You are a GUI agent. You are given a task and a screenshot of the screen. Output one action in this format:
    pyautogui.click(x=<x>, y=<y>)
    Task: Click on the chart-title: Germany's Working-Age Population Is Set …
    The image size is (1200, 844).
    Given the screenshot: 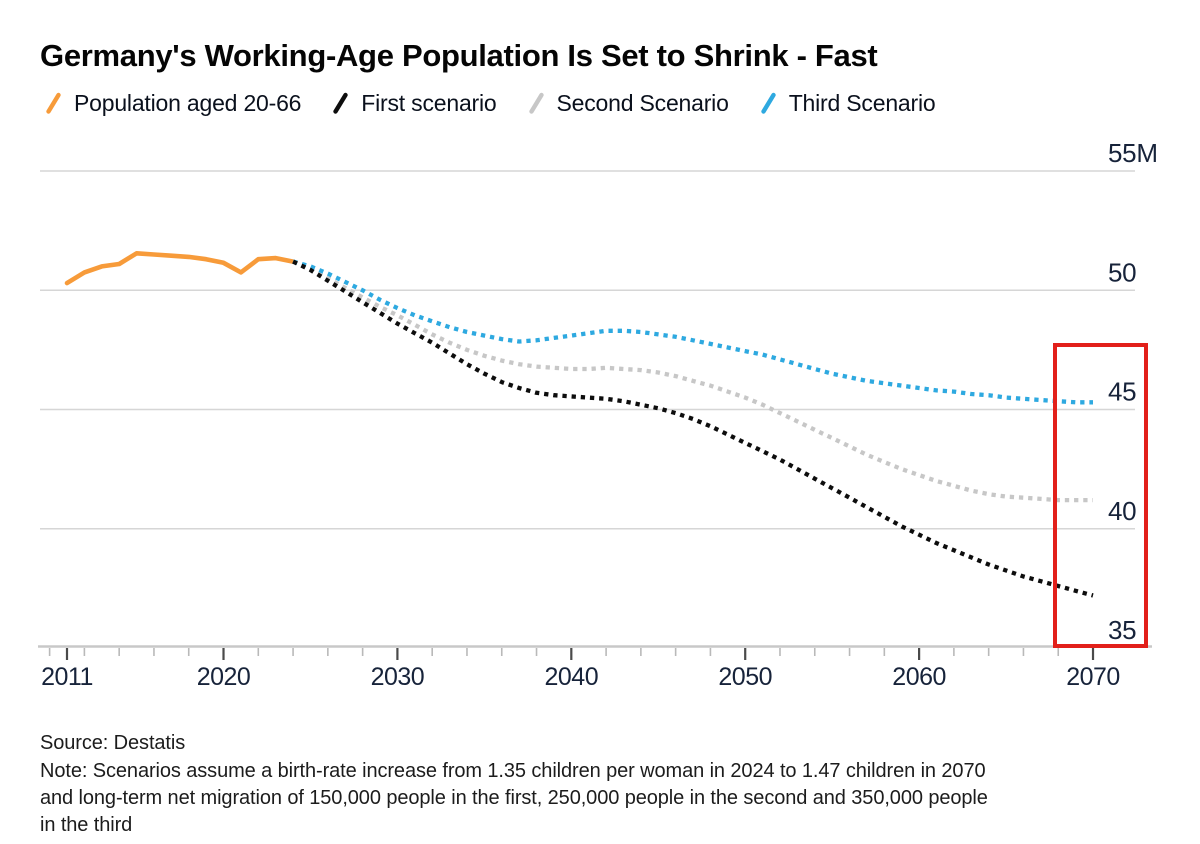 What is the action you would take?
    pyautogui.click(x=459, y=55)
    